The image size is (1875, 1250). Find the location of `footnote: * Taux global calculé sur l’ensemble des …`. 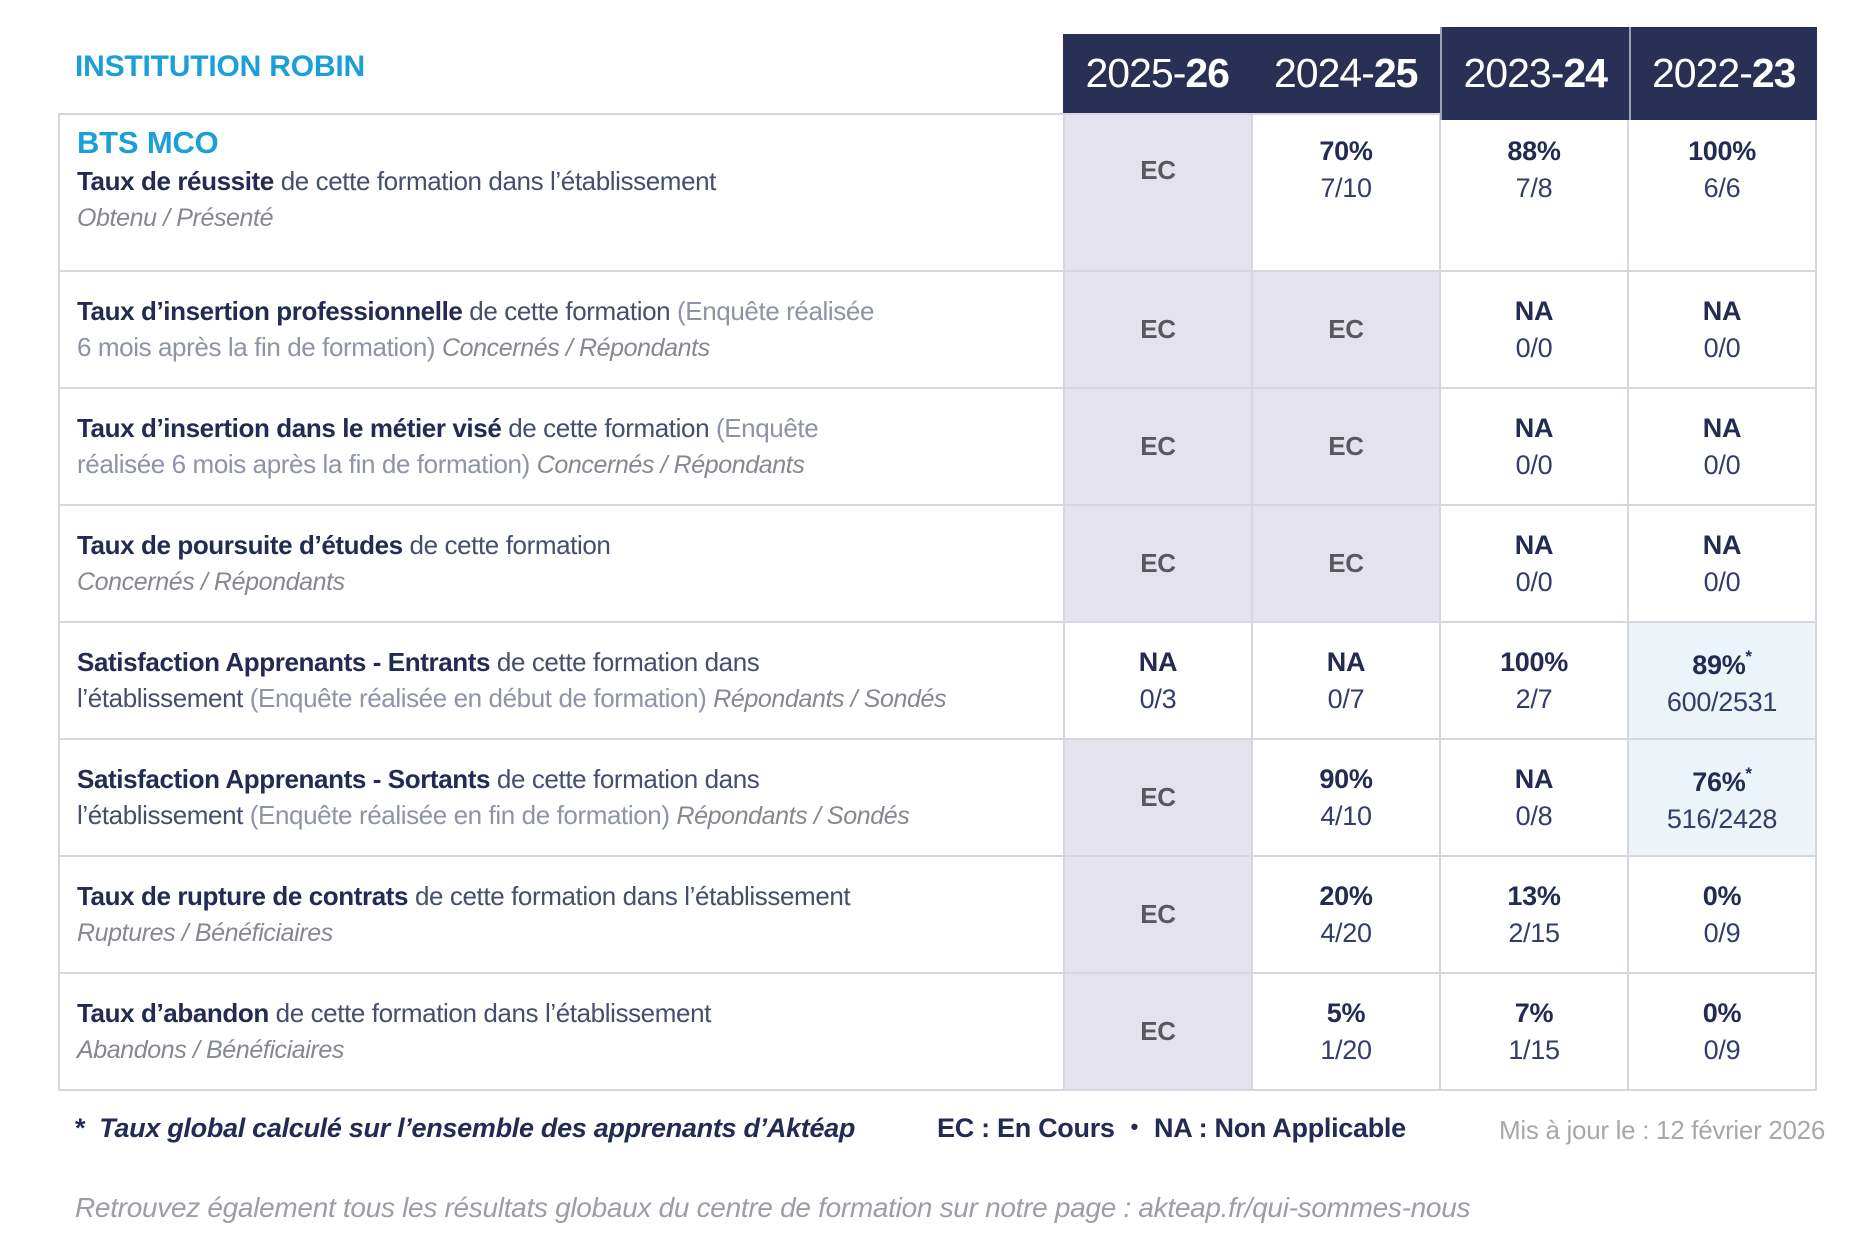

footnote: * Taux global calculé sur l’ensemble des … is located at coordinates (465, 1128).